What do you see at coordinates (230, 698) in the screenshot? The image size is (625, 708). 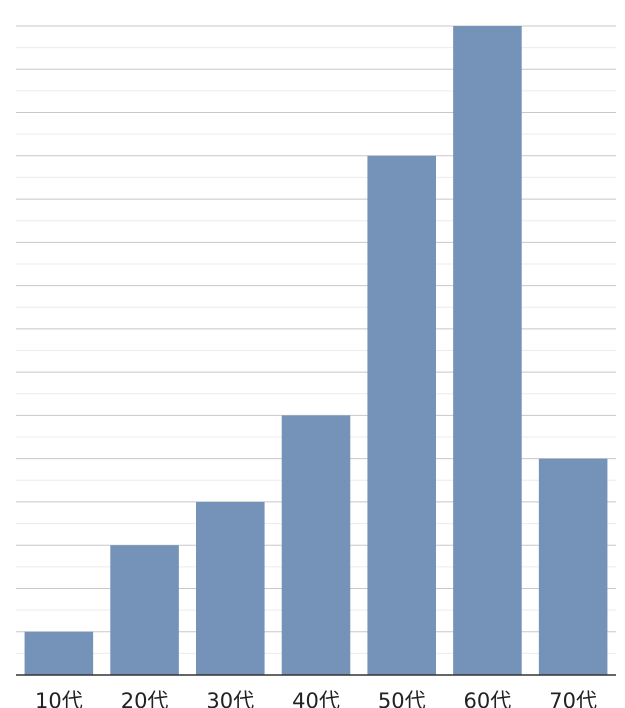 I see `x-tick-label: 30代` at bounding box center [230, 698].